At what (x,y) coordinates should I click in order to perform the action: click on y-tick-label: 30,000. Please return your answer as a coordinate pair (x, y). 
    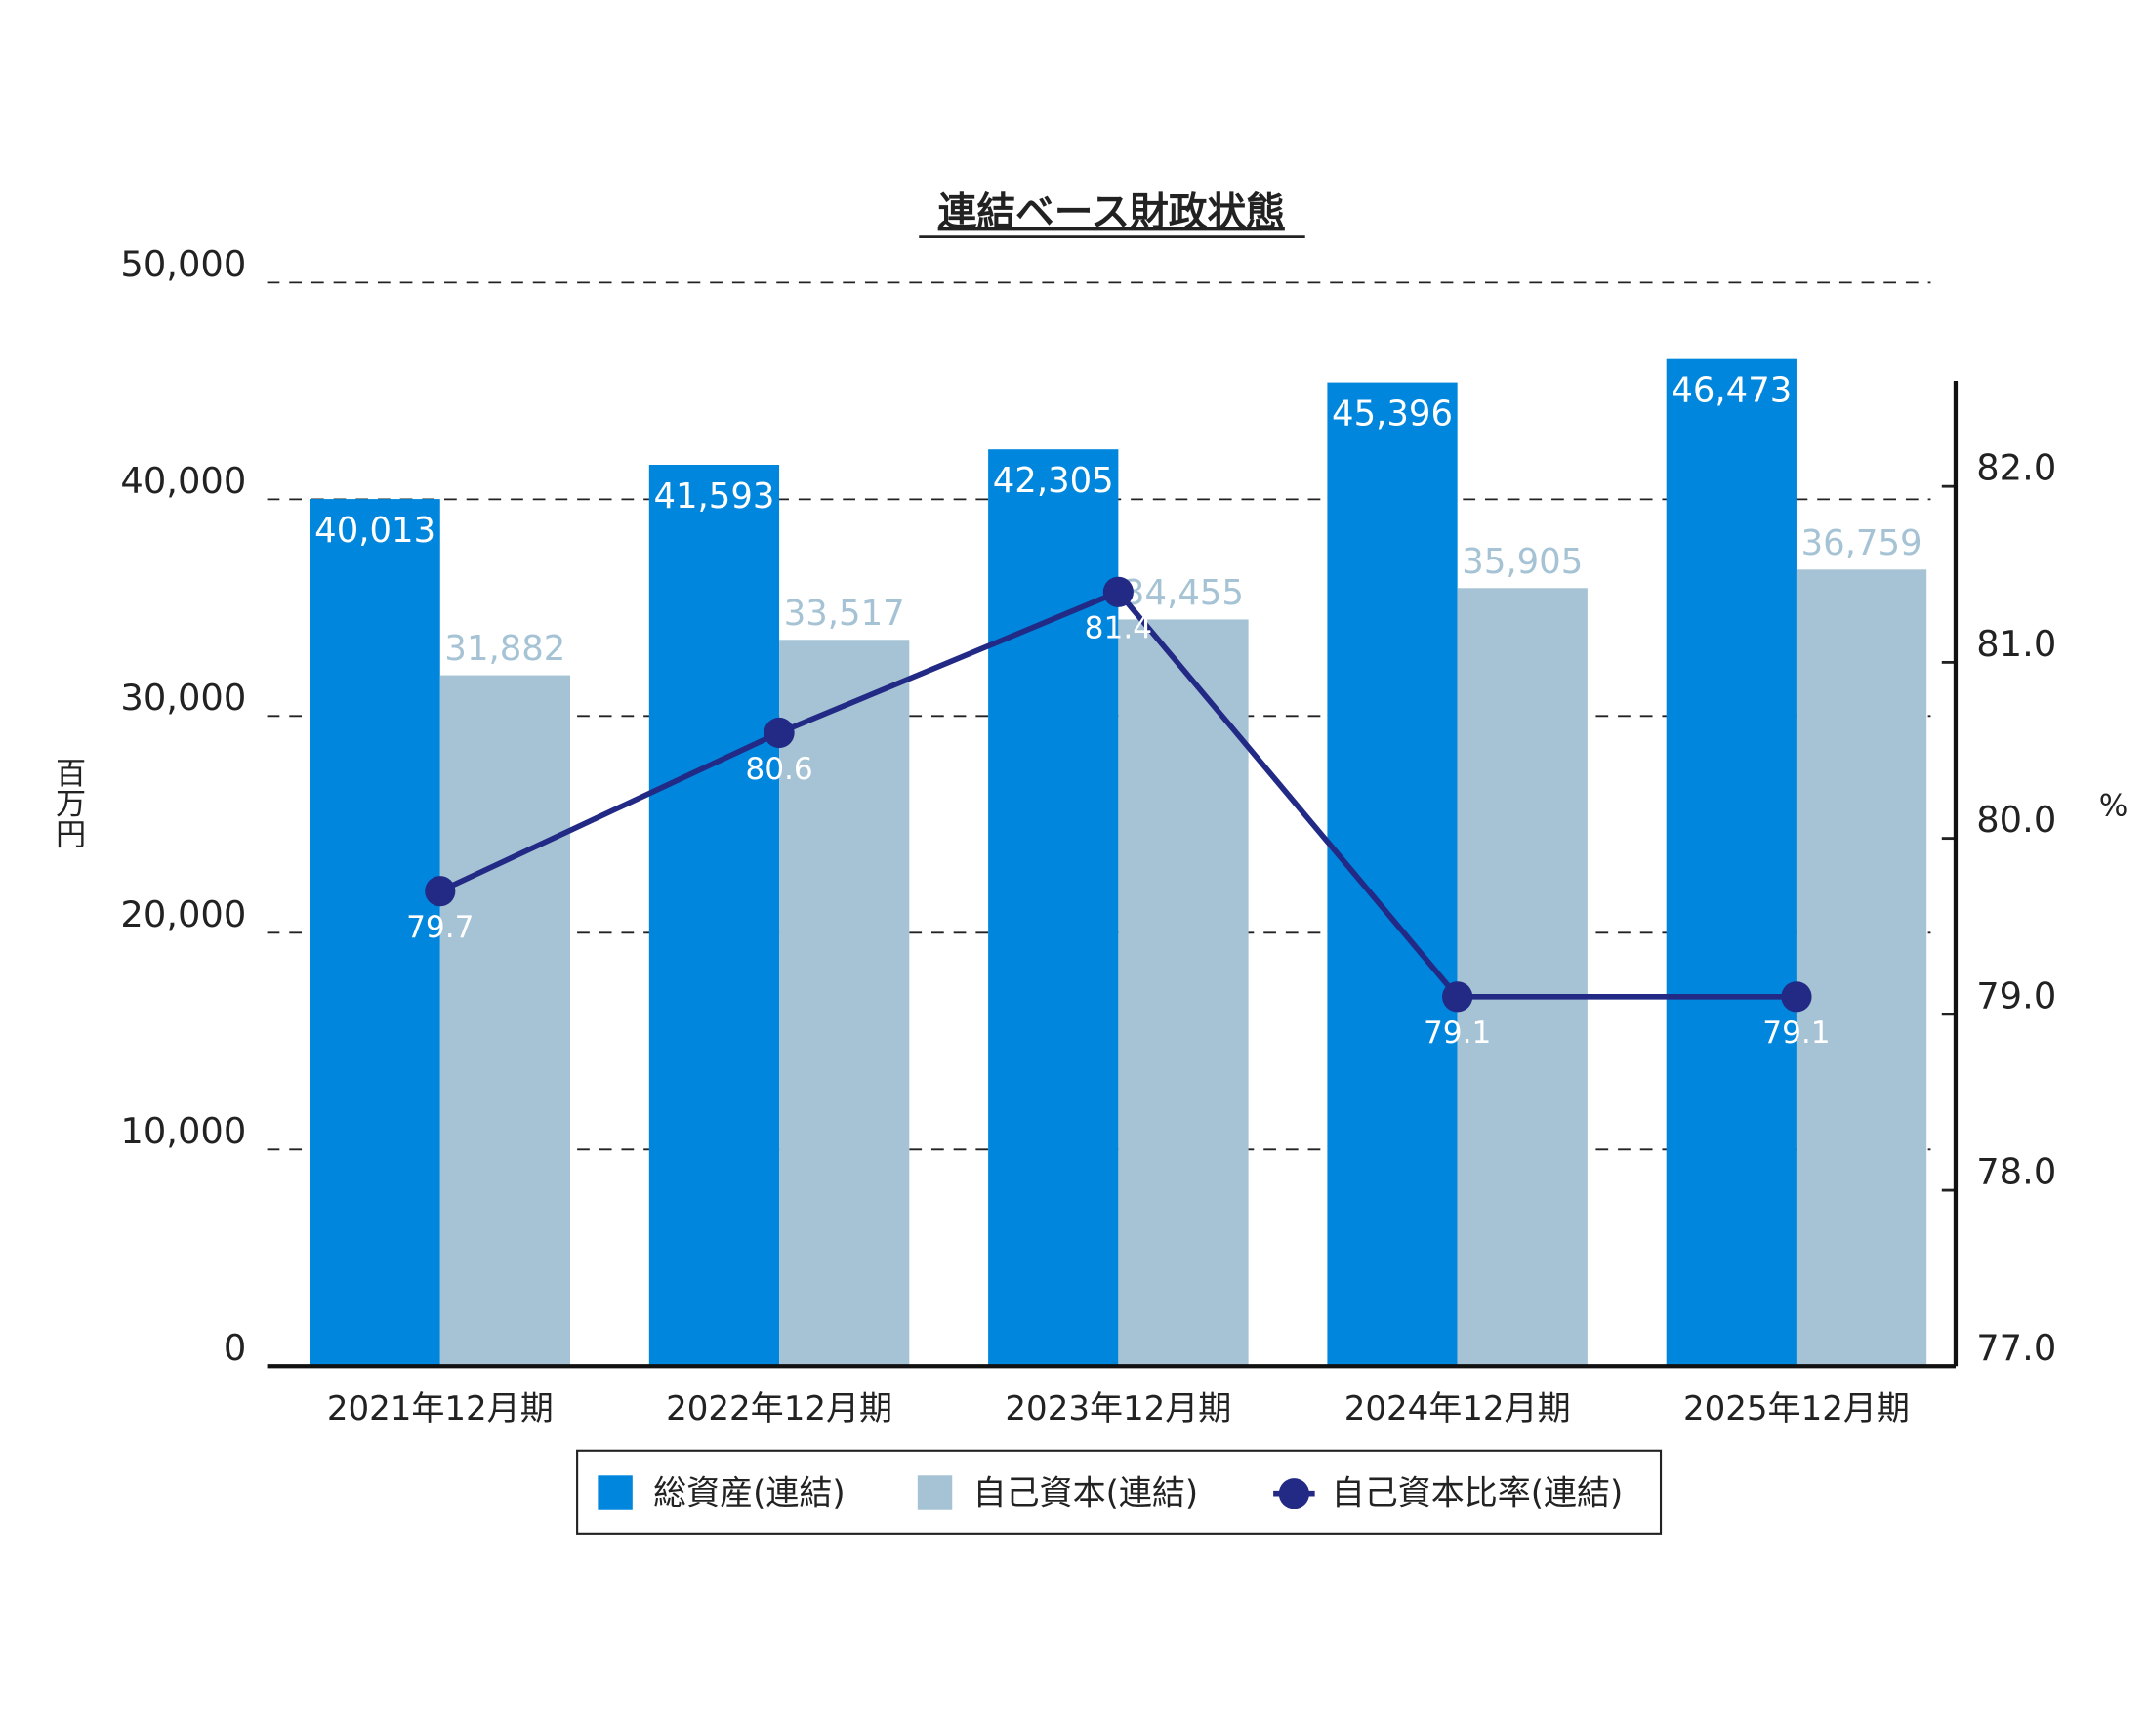
    Looking at the image, I should click on (183, 698).